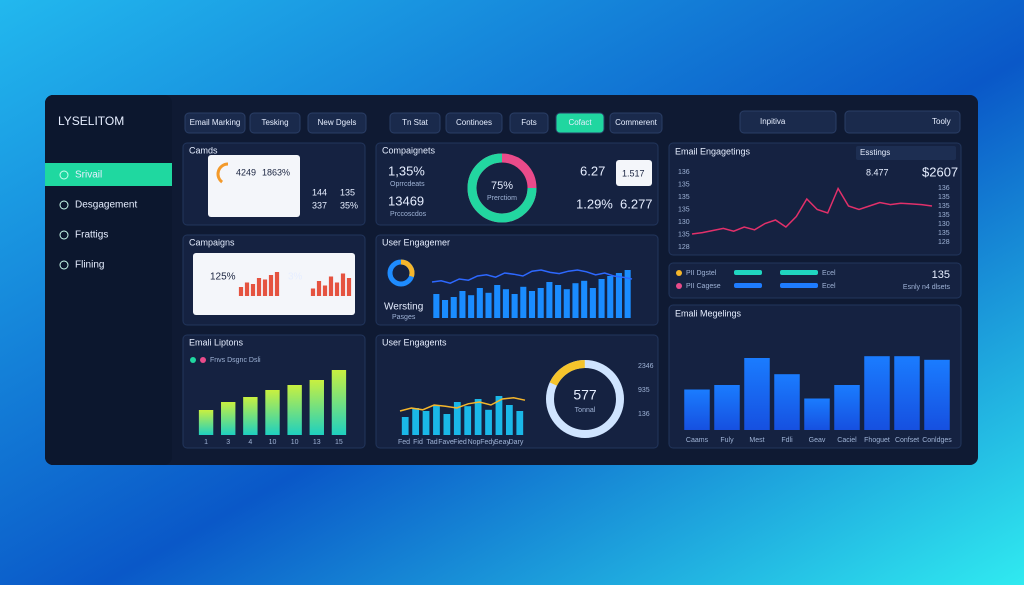 The height and width of the screenshot is (590, 1024). What do you see at coordinates (460, 442) in the screenshot?
I see `x-label: Fied` at bounding box center [460, 442].